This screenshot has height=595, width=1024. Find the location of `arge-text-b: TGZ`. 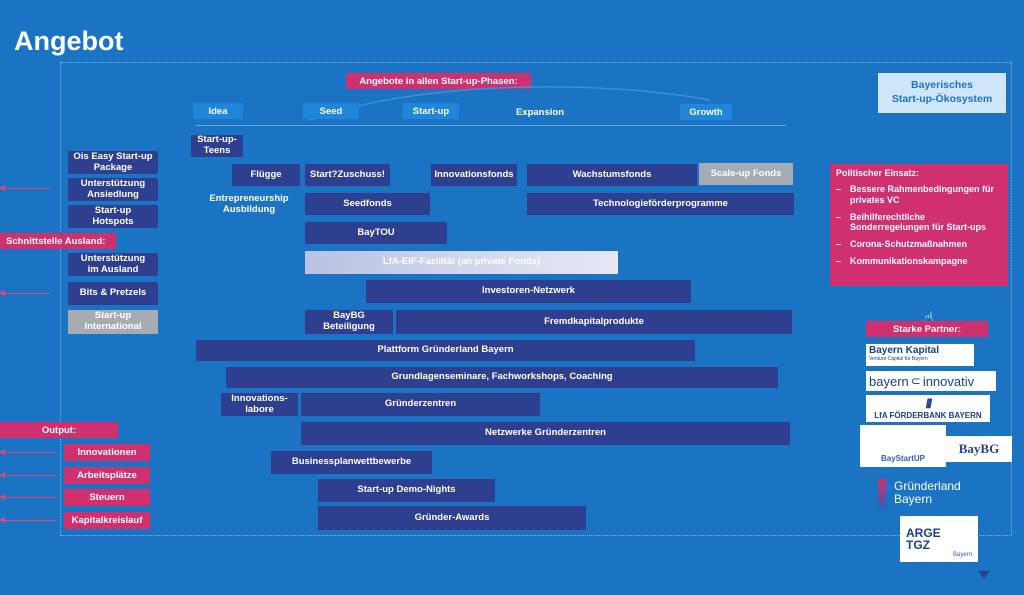

arge-text-b: TGZ is located at coordinates (918, 545).